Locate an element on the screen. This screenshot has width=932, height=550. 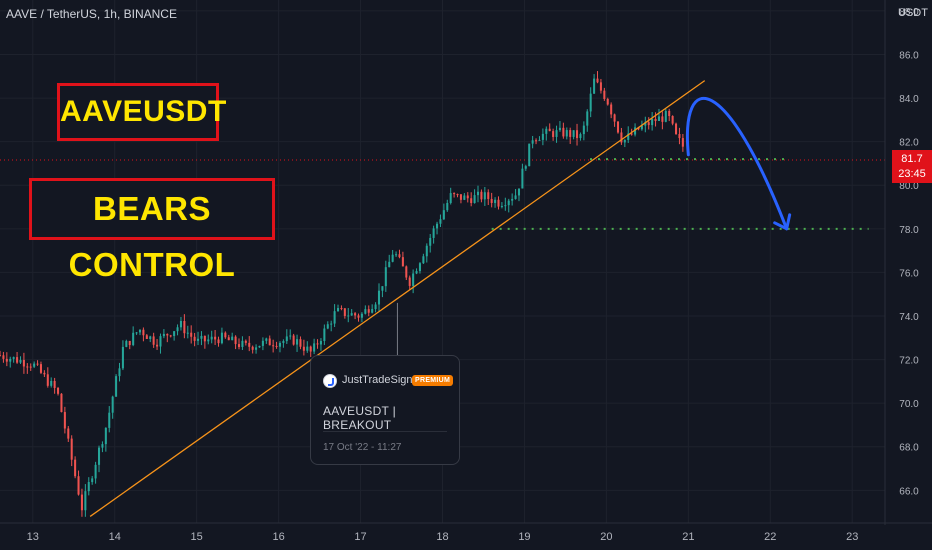
idea-date: 17 Oct '22 - 11:27 is located at coordinates (362, 447).